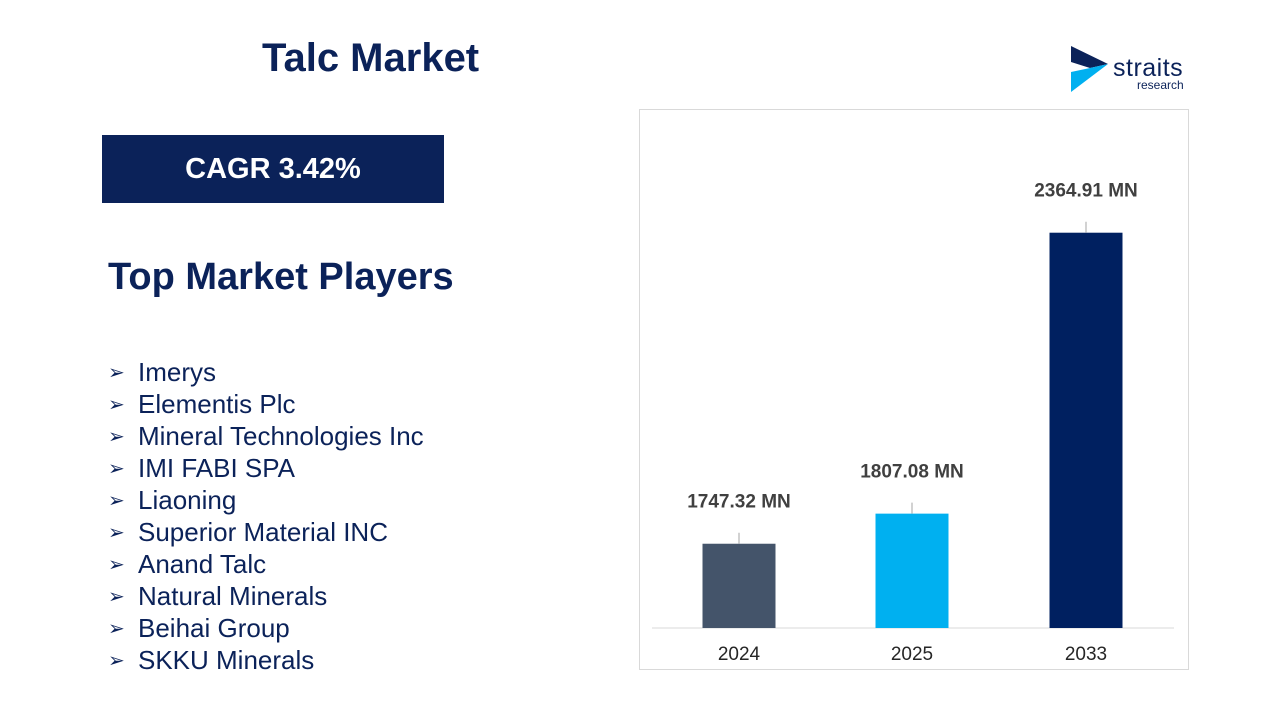 The width and height of the screenshot is (1280, 720). I want to click on player-name: SKKU Minerals, so click(226, 659).